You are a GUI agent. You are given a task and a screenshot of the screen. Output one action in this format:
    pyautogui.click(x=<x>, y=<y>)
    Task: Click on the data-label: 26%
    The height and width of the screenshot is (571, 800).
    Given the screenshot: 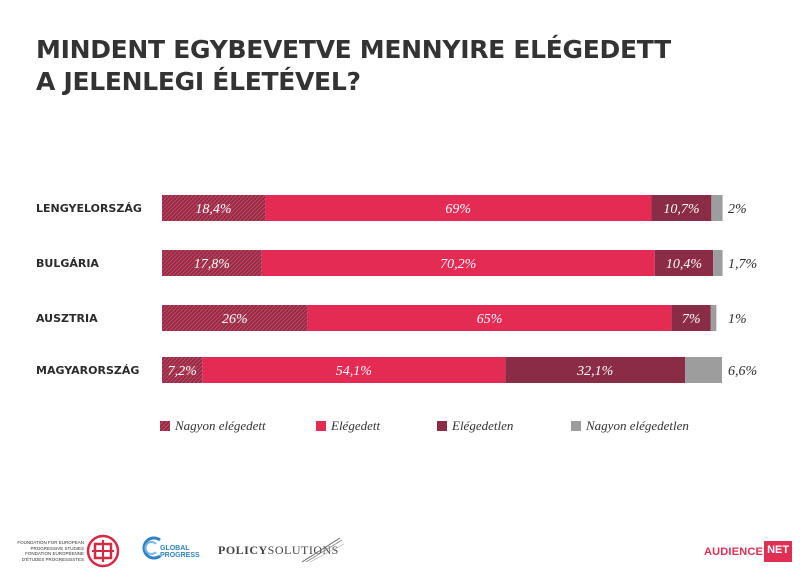 What is the action you would take?
    pyautogui.click(x=235, y=319)
    